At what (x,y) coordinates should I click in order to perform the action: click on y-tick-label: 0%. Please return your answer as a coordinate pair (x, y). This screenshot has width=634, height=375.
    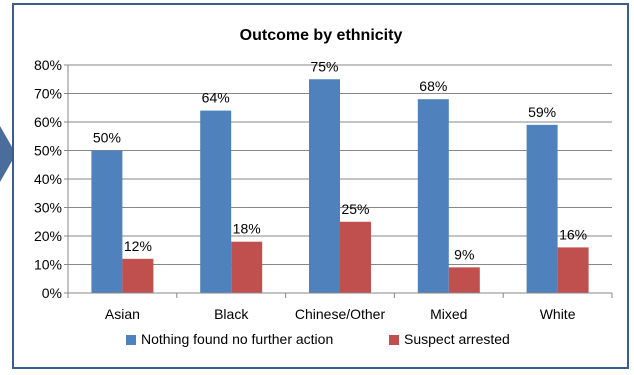
    Looking at the image, I should click on (52, 293).